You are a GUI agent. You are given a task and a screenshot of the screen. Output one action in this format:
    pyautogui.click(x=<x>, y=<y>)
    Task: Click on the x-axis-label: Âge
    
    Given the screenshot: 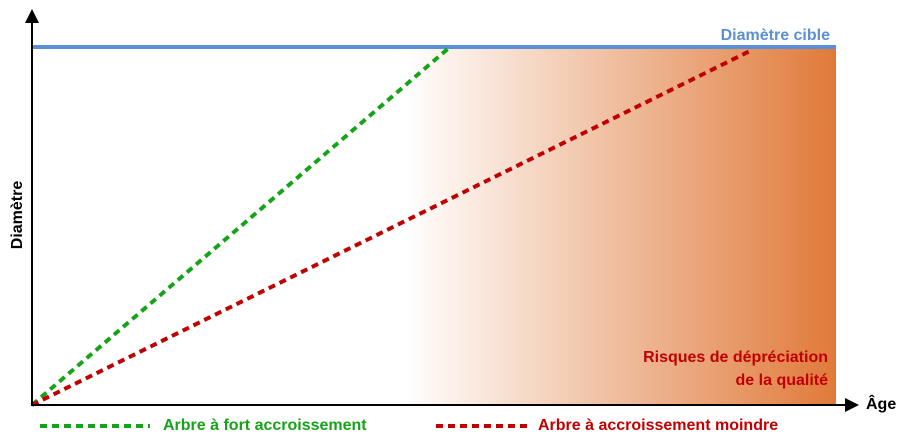 What is the action you would take?
    pyautogui.click(x=881, y=403)
    